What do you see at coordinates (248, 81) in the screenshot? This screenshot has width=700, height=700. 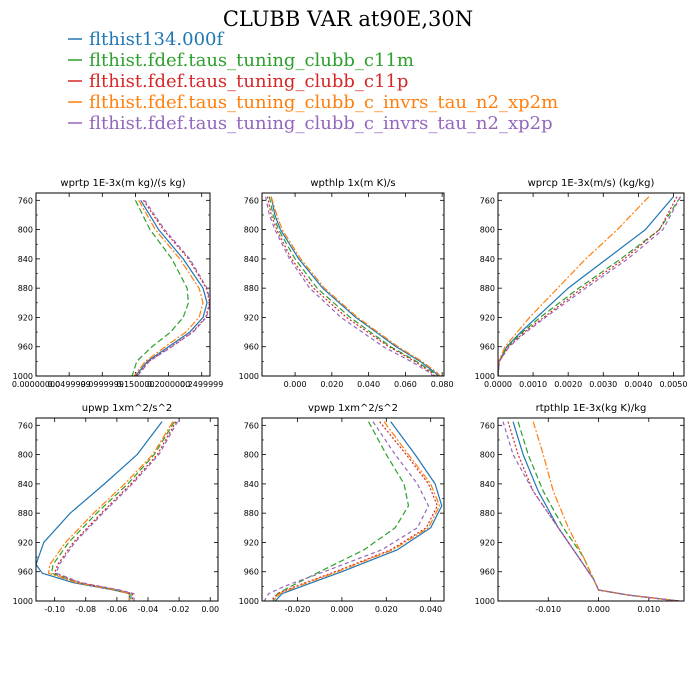 I see `legend-label: flthist.fdef.taus_tuning_clubb_c11p` at bounding box center [248, 81].